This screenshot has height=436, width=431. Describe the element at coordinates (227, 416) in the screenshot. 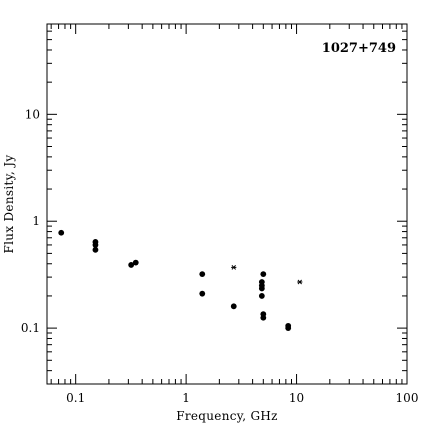

I see `x-axis-title: Frequency, GHz` at that location.